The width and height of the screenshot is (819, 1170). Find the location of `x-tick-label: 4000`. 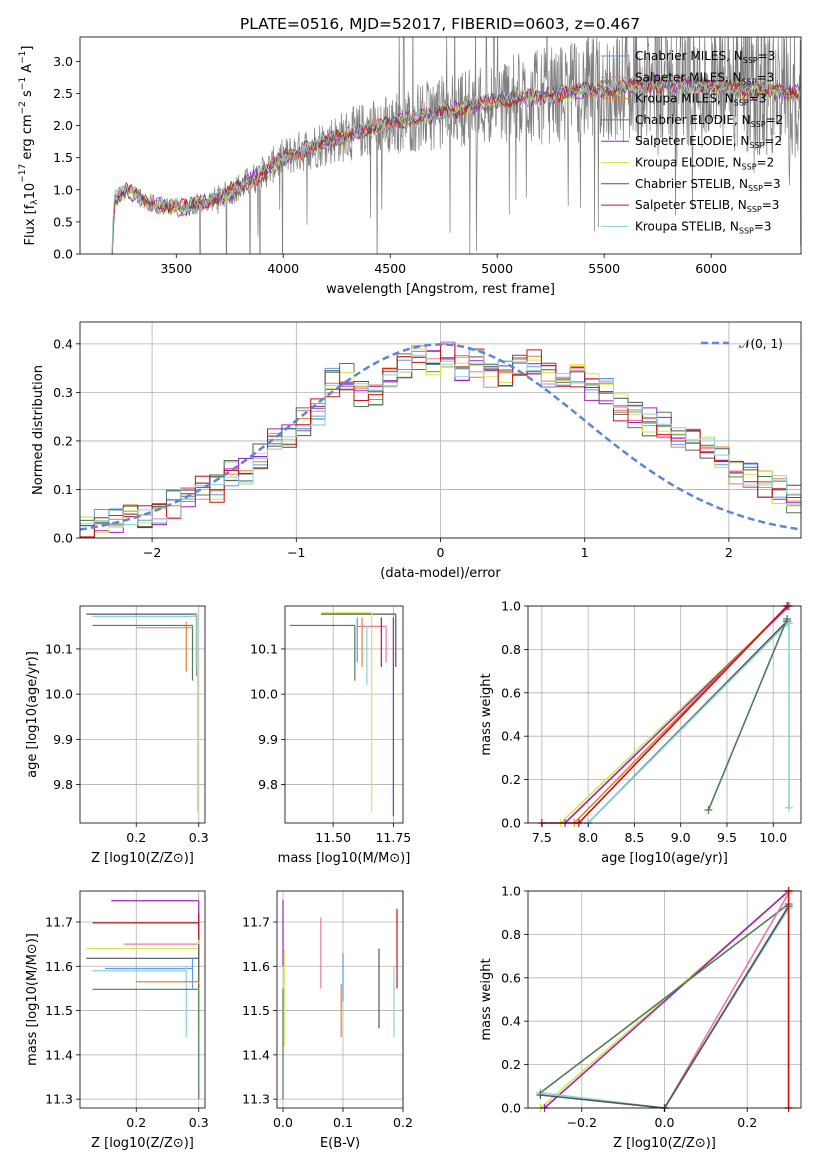

x-tick-label: 4000 is located at coordinates (283, 268).